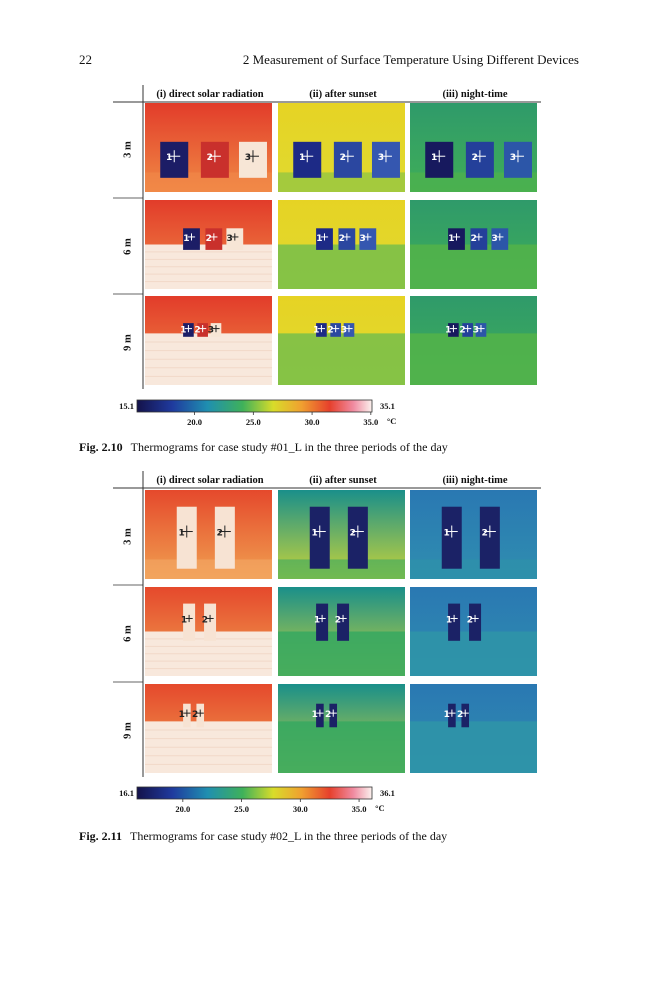 The image size is (659, 1000). I want to click on colorbar-max: 35.1, so click(387, 406).